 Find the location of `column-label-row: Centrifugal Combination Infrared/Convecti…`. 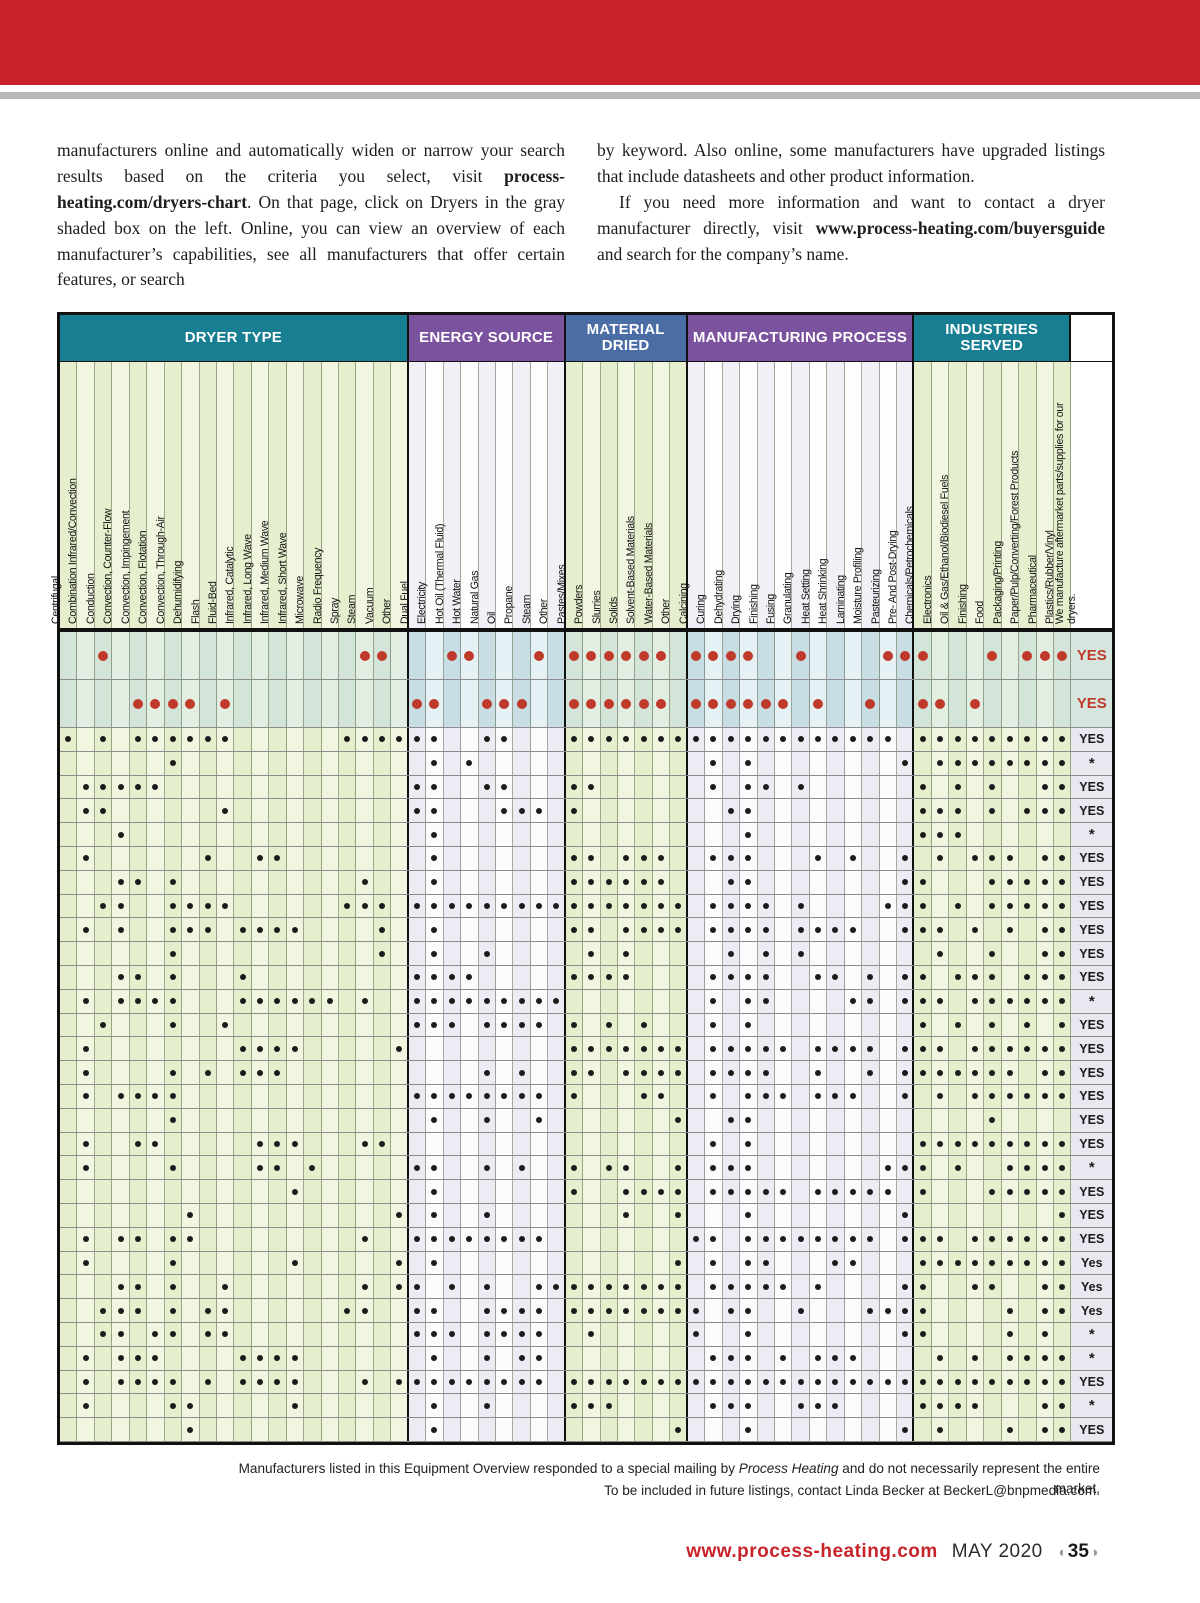

column-label-row: Centrifugal Combination Infrared/Convecti… is located at coordinates (581, 497).